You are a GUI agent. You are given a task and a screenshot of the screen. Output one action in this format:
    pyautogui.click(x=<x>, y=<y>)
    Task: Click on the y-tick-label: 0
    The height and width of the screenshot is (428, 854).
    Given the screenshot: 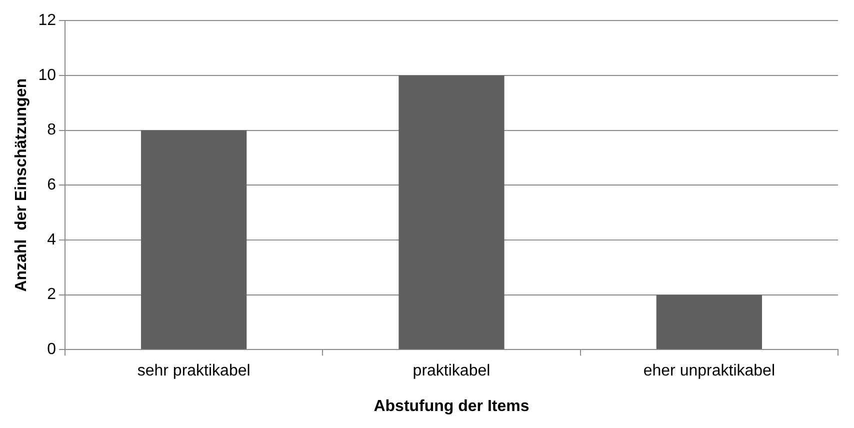 What is the action you would take?
    pyautogui.click(x=51, y=349)
    